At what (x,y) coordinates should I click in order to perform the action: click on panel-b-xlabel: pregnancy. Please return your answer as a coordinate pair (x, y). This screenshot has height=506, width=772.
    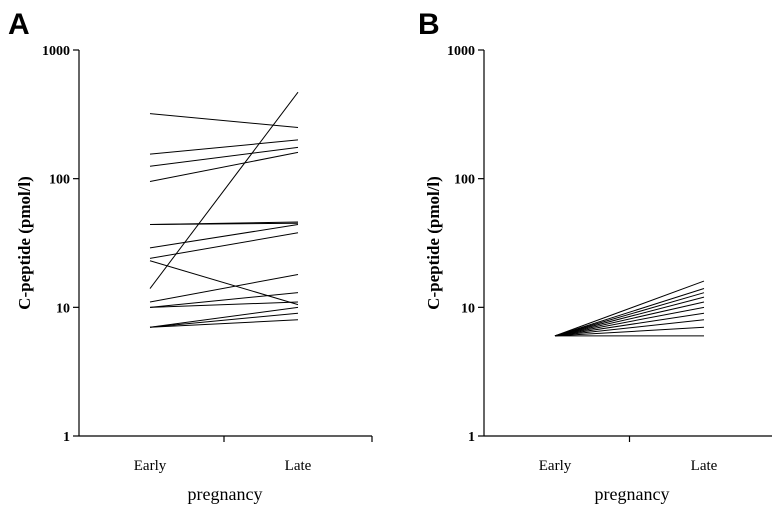
    Looking at the image, I should click on (632, 494).